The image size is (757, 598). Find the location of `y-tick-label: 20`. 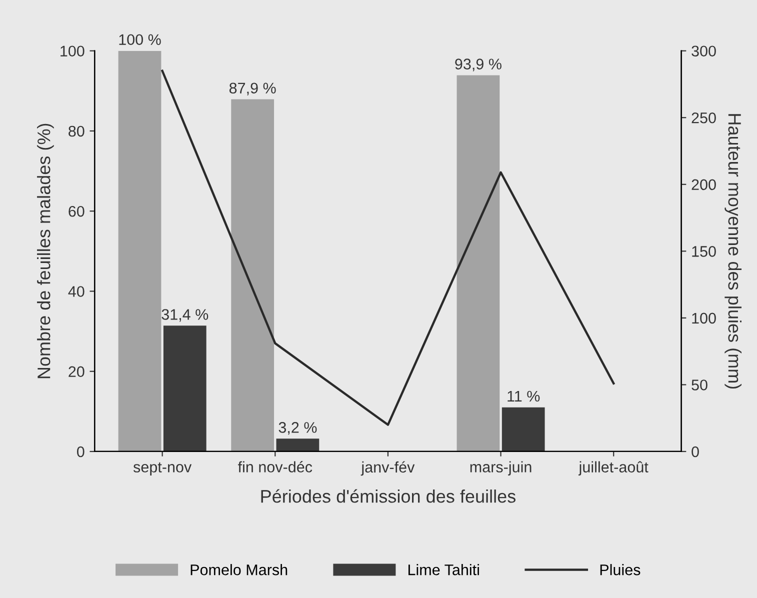

y-tick-label: 20 is located at coordinates (76, 372).